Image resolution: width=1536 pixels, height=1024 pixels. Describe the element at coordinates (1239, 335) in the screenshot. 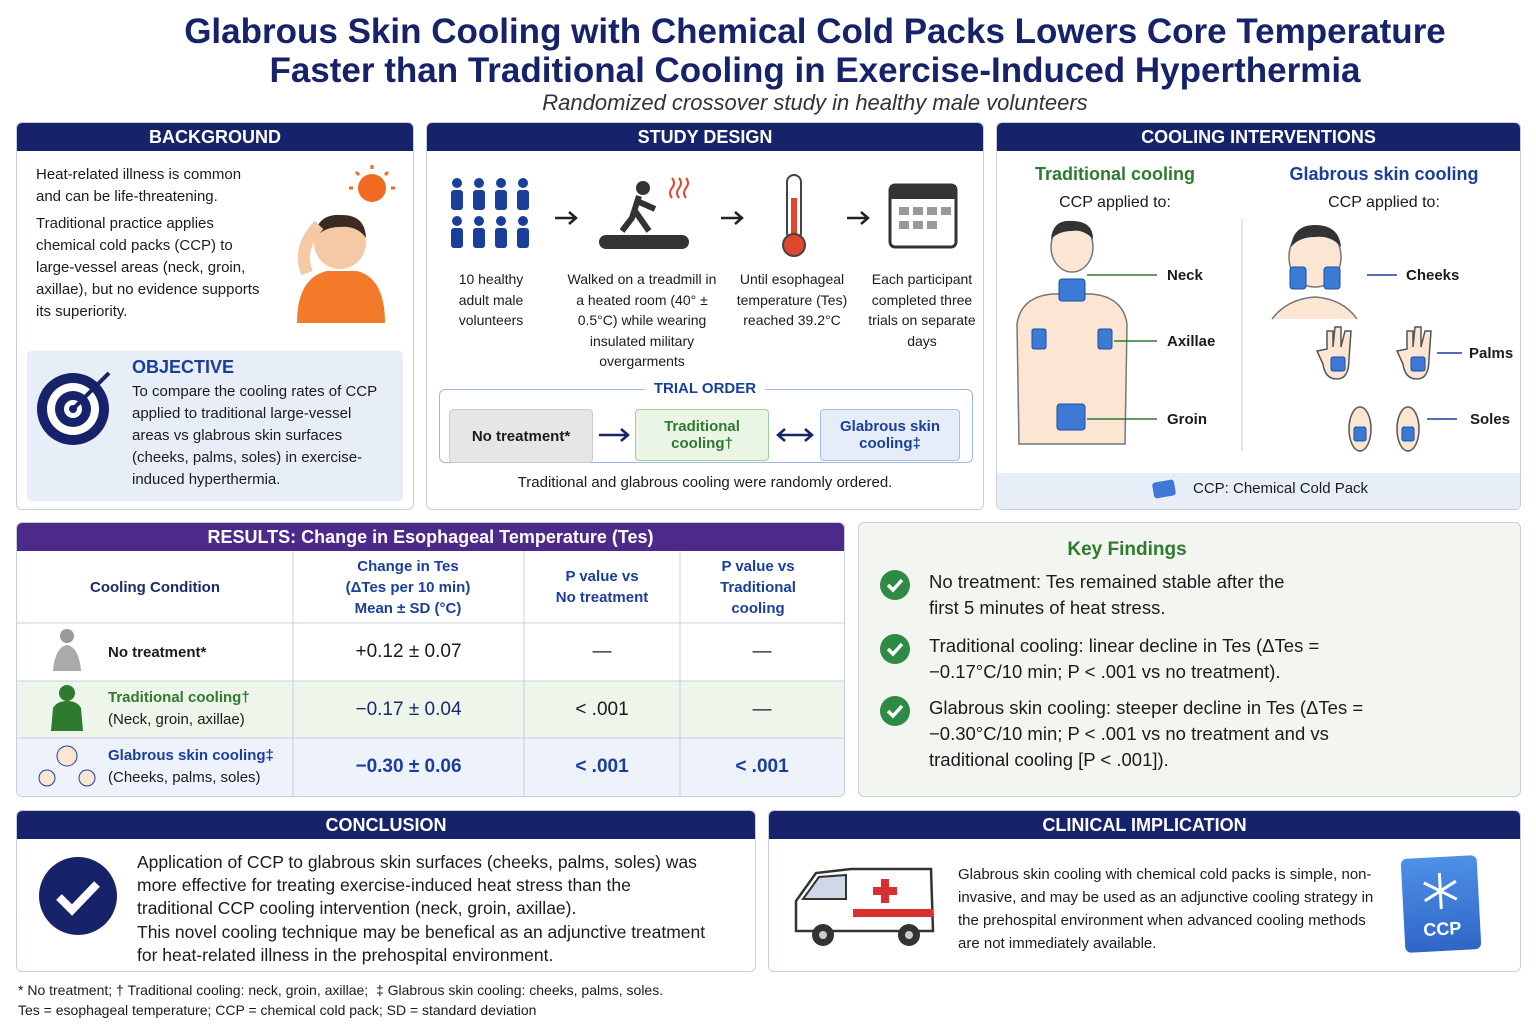

I see `intervention-figures` at that location.